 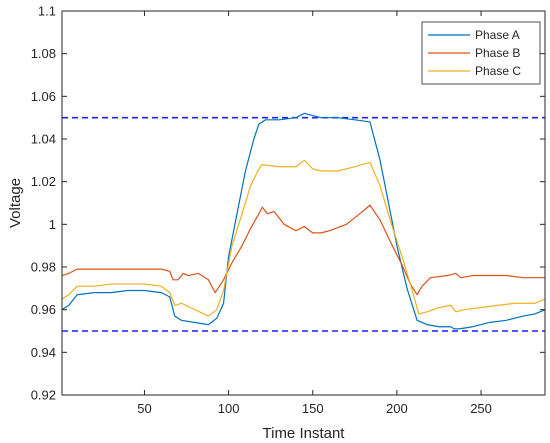 What do you see at coordinates (43, 53) in the screenshot?
I see `y-tick-label: 1.08` at bounding box center [43, 53].